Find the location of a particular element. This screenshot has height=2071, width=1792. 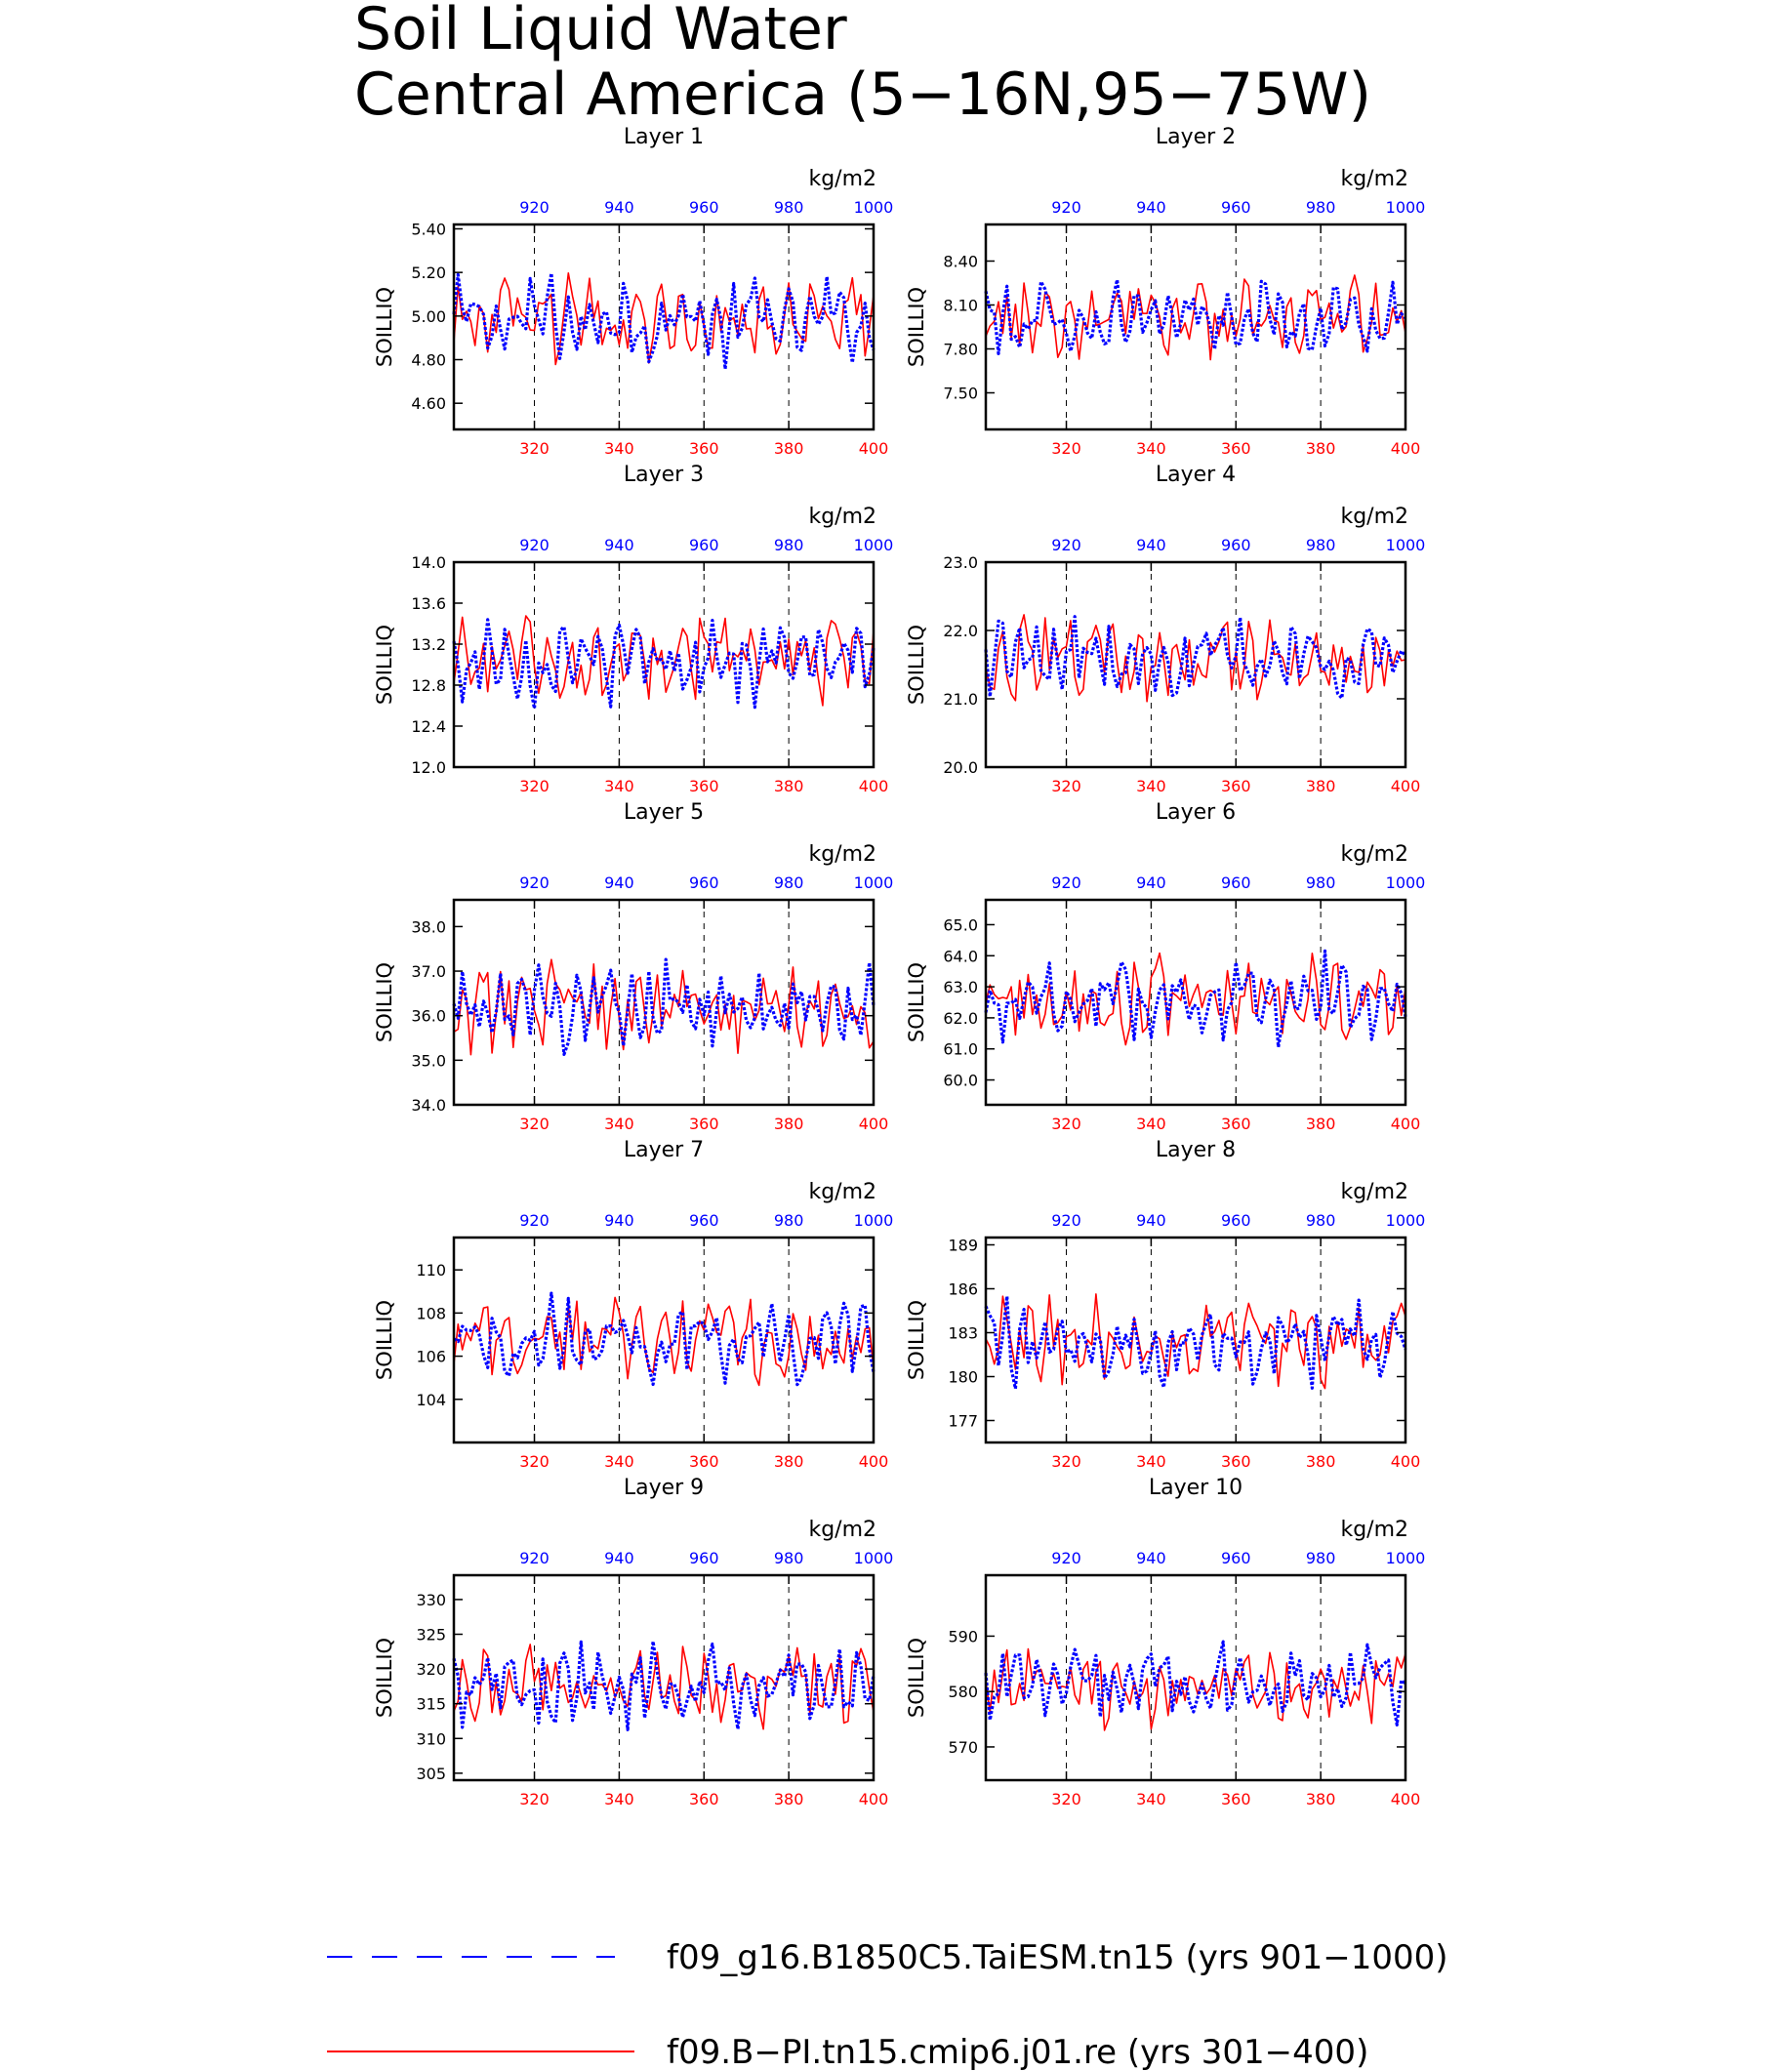

y-tick-label: 186 is located at coordinates (963, 1289).